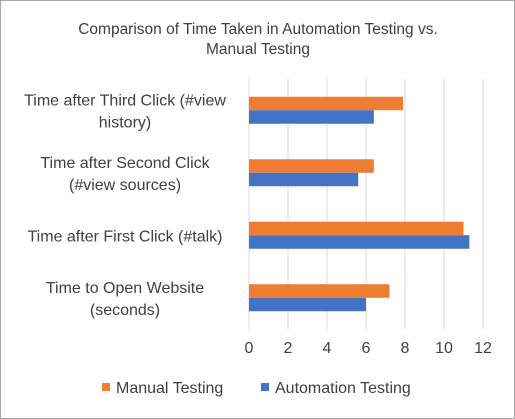  Describe the element at coordinates (125, 100) in the screenshot. I see `category-label: Time after Third Click (#view` at that location.